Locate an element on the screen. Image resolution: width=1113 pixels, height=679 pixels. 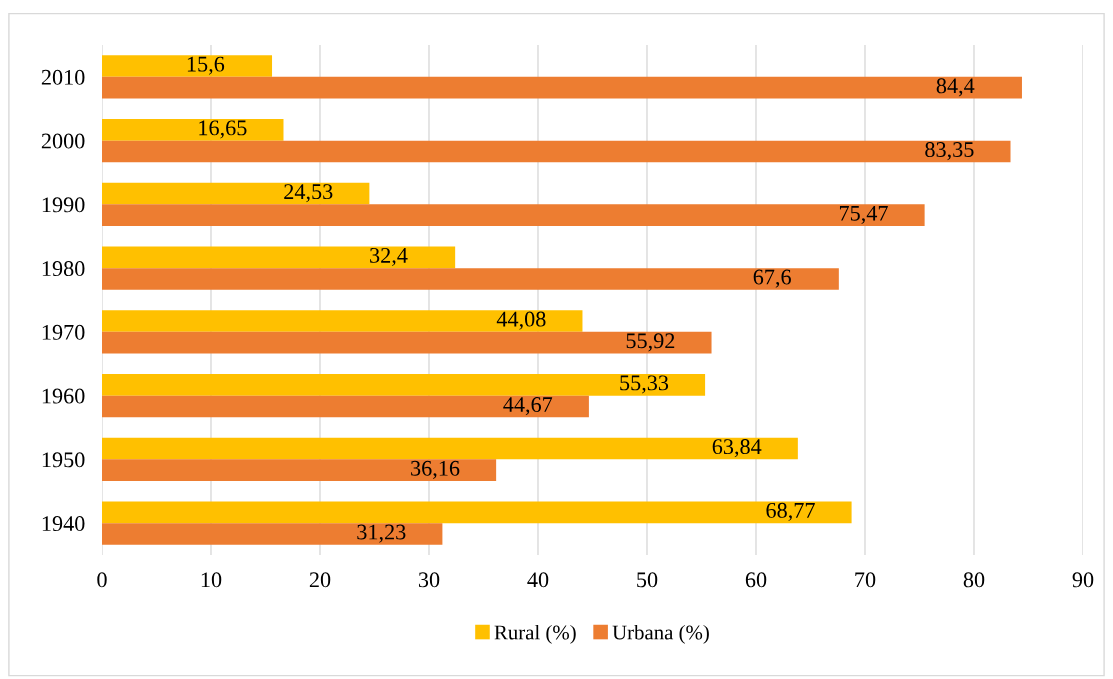
x-tick-label: 0 is located at coordinates (102, 580).